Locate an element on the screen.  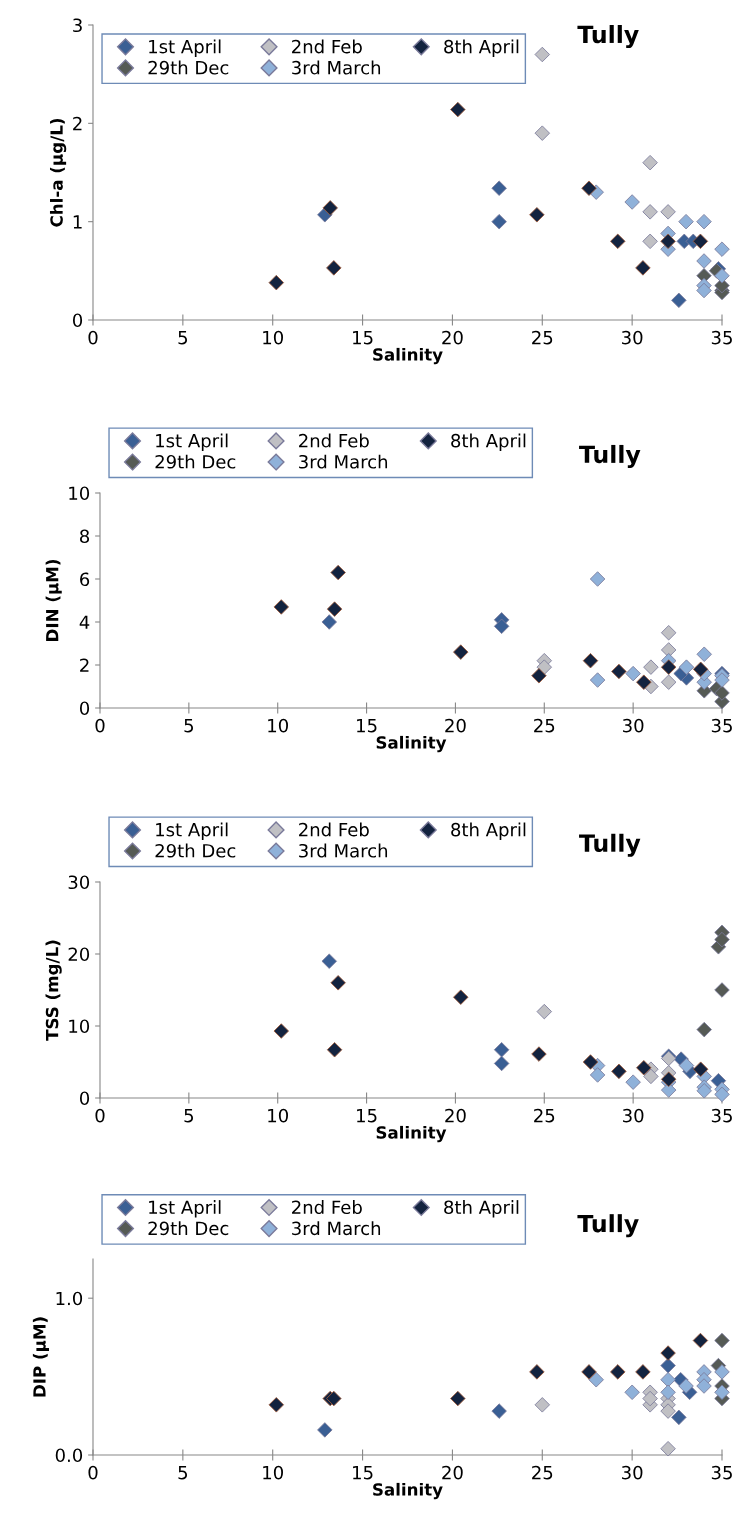
y-tick-label: 20 is located at coordinates (79, 954).